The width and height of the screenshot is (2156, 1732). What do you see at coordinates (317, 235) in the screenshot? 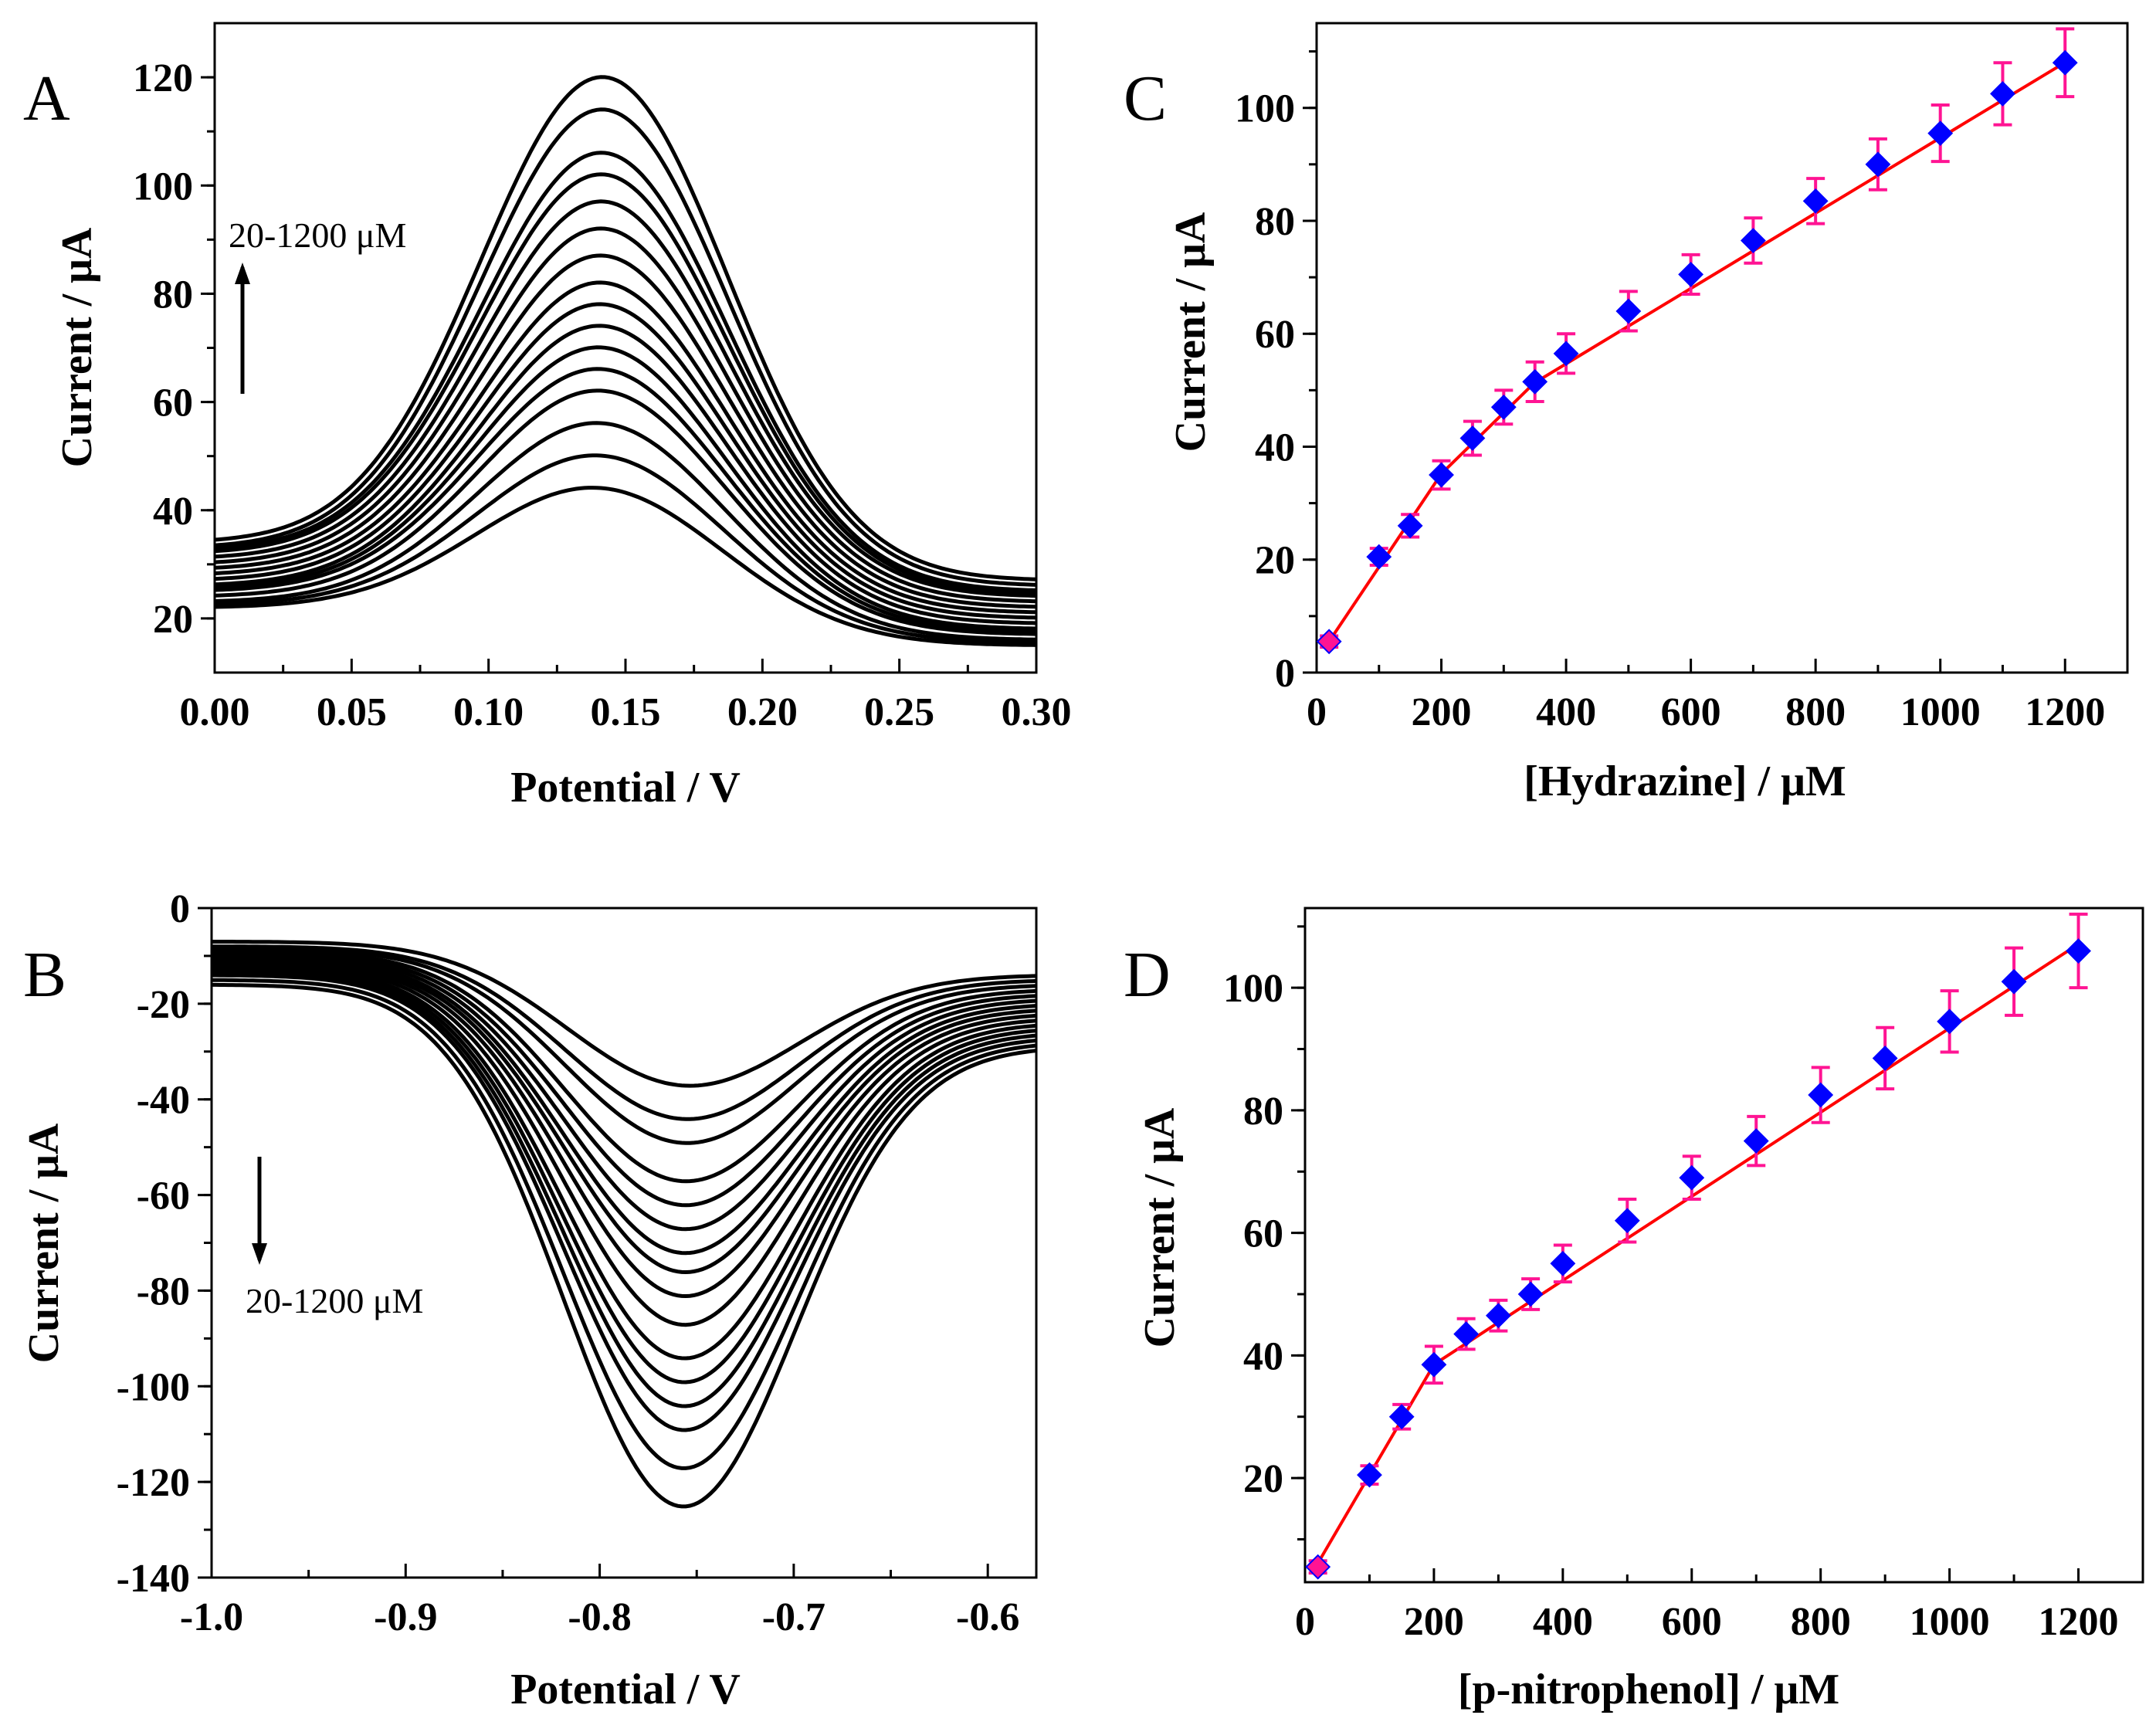
I see `panel-a-annotation: 20-1200 μM` at bounding box center [317, 235].